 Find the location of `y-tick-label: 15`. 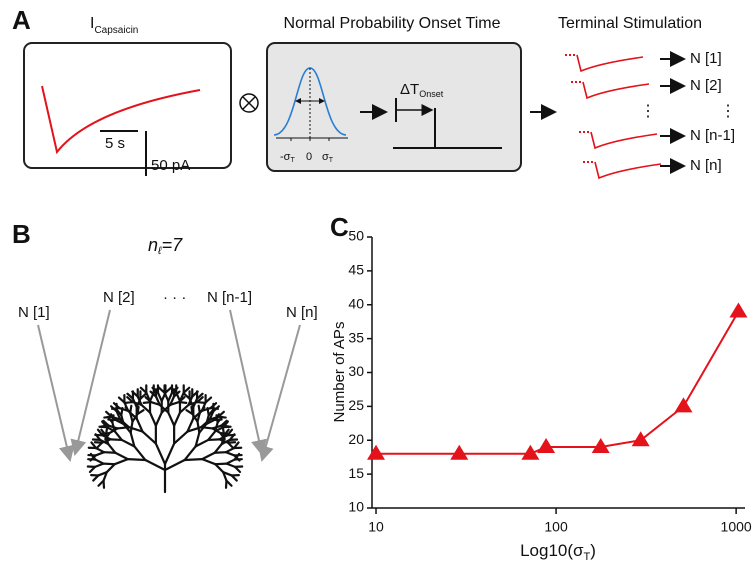

y-tick-label: 15 is located at coordinates (356, 473).